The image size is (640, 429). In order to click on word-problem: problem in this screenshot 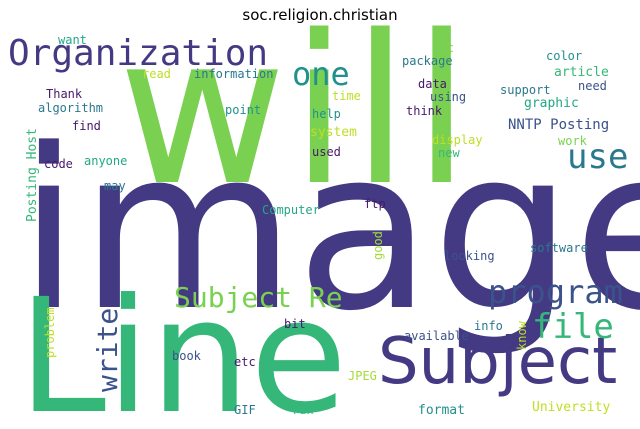, I will do `click(50, 332)`.